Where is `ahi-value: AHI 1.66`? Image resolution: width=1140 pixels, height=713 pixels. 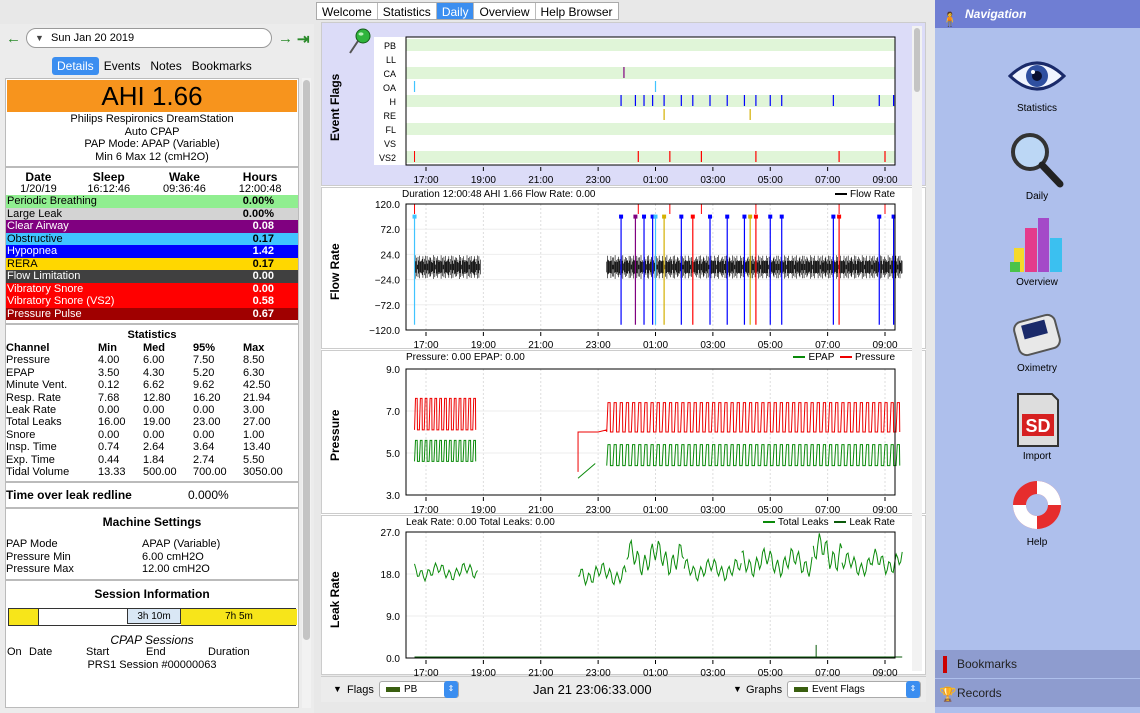 ahi-value: AHI 1.66 is located at coordinates (152, 96).